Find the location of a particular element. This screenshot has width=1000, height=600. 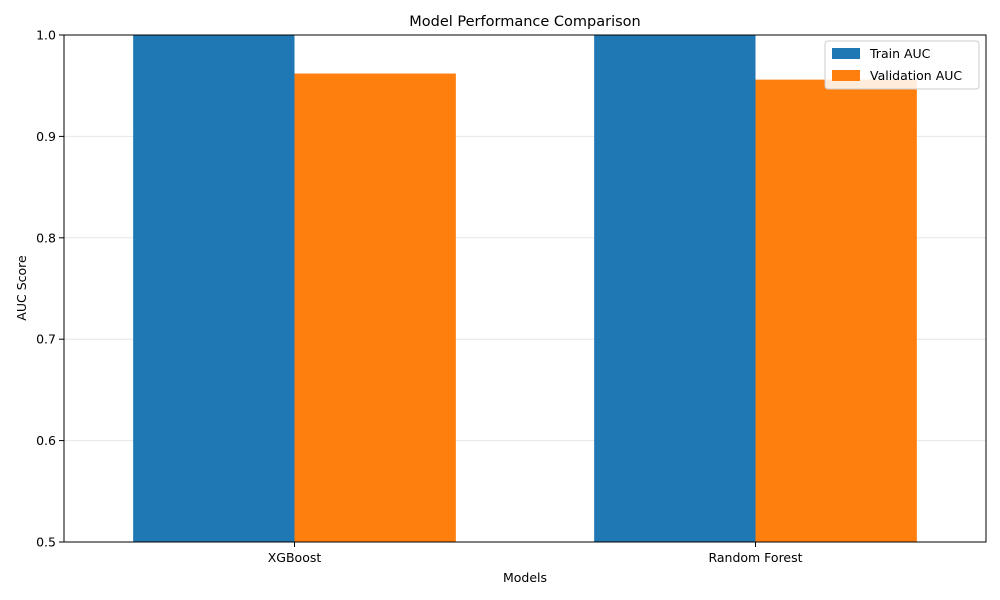

y-tick-label: 0.9 is located at coordinates (46, 136).